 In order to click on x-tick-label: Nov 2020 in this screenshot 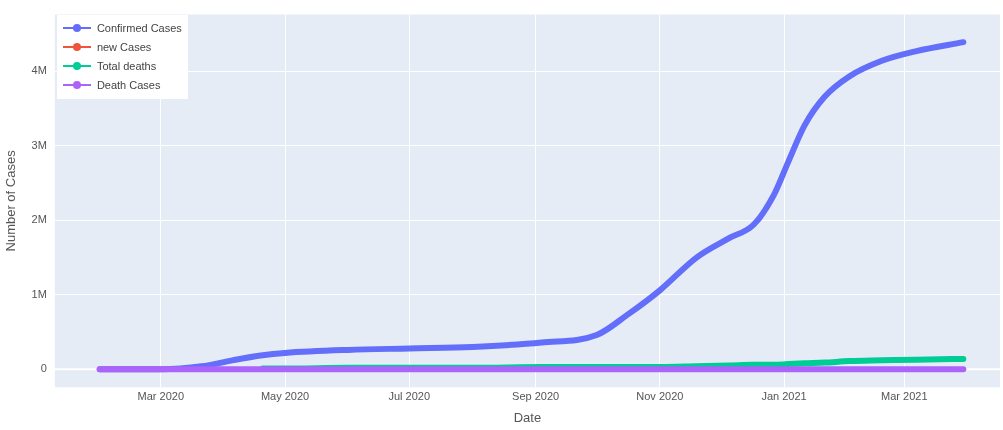, I will do `click(660, 395)`.